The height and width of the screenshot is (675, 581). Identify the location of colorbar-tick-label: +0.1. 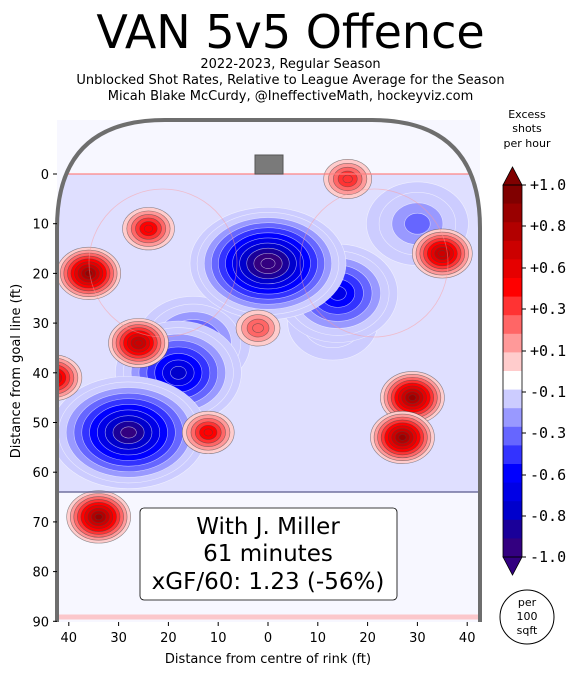
(548, 351).